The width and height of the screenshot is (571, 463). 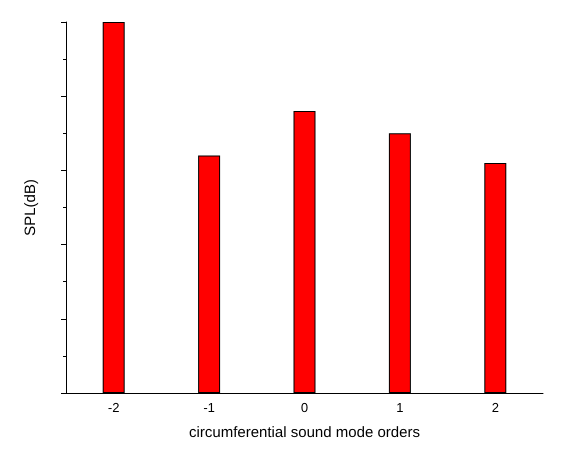 What do you see at coordinates (495, 407) in the screenshot?
I see `x-tick-label: 2` at bounding box center [495, 407].